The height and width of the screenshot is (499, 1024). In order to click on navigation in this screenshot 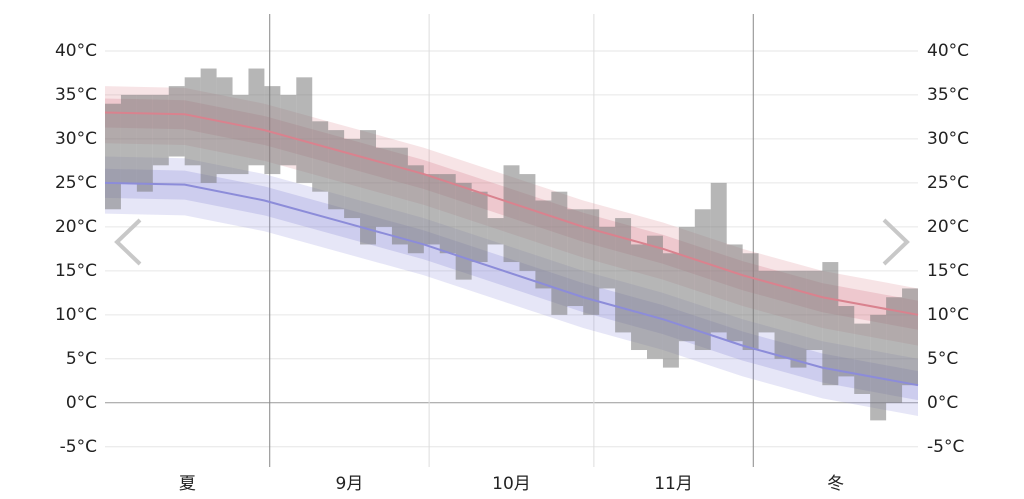, I will do `click(512, 242)`.